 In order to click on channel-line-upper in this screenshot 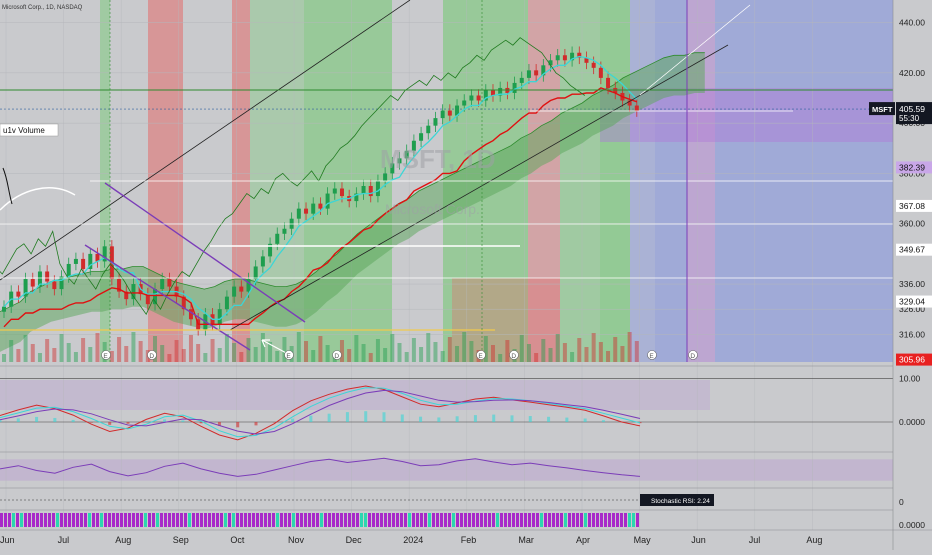, I will do `click(205, 252)`.